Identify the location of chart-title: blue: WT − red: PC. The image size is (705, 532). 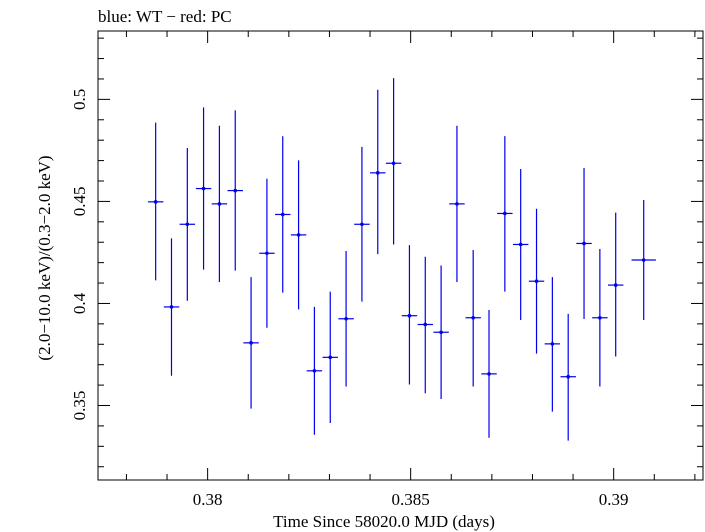
(165, 16).